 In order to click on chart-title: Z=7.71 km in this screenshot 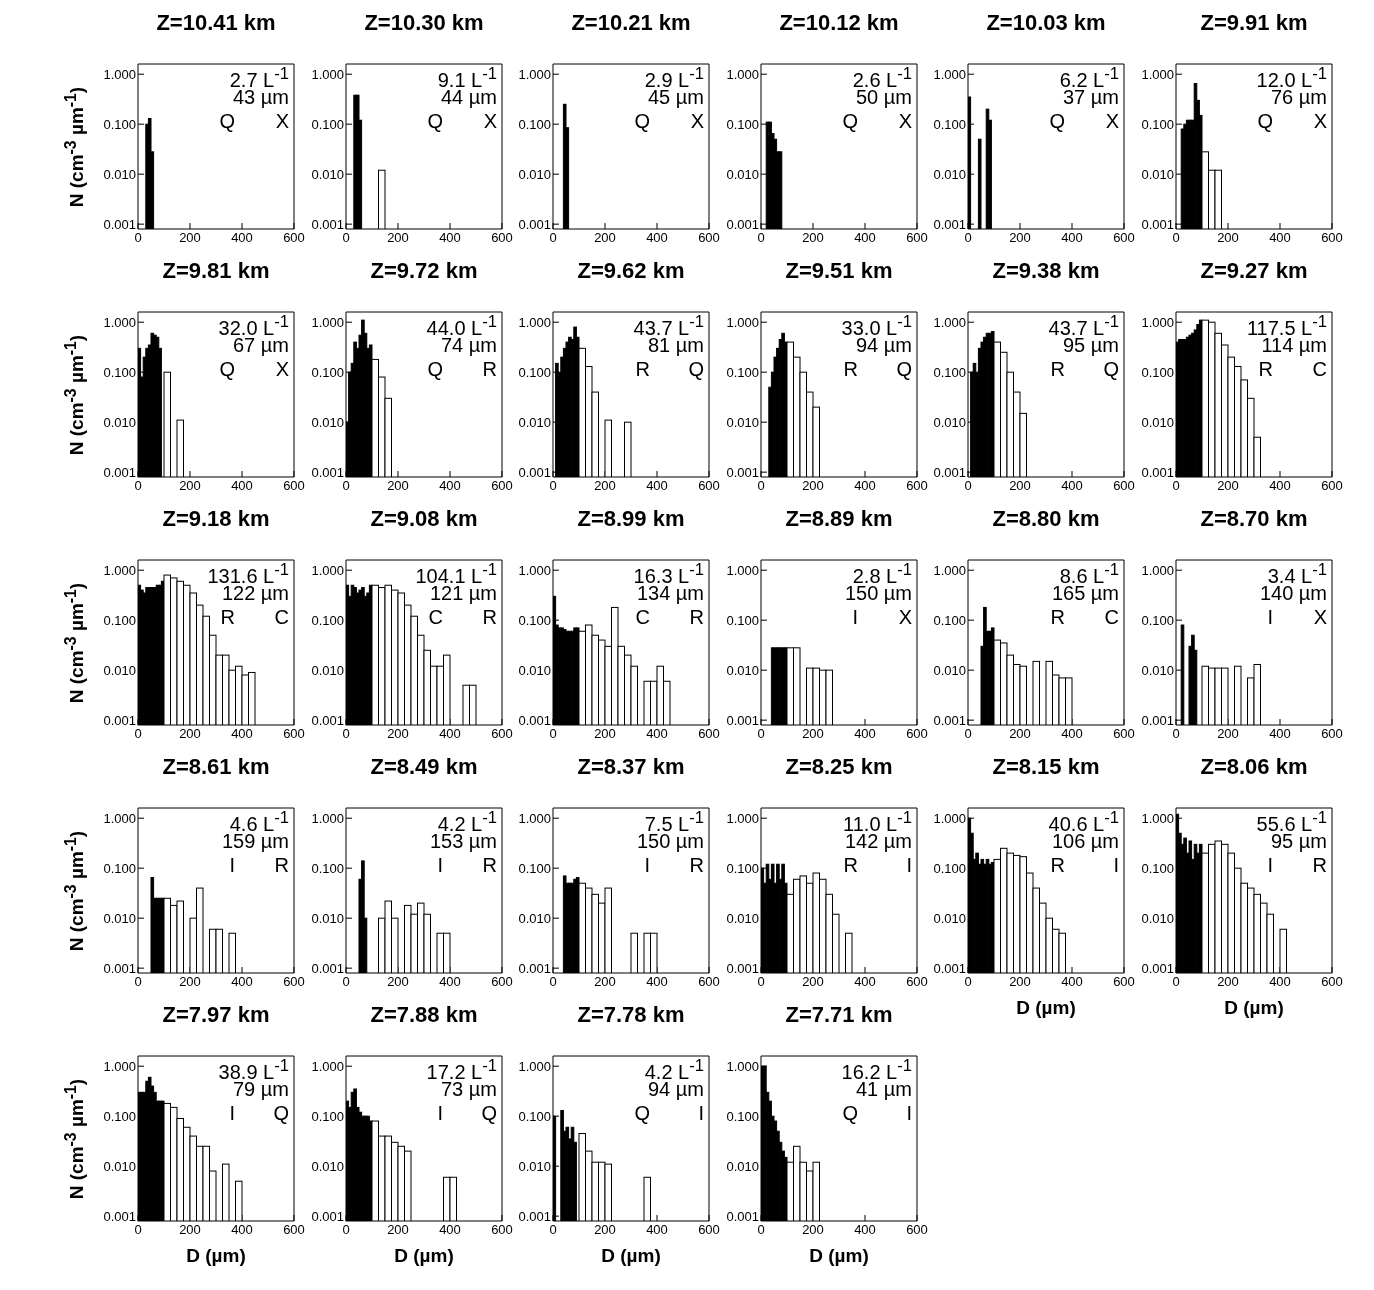, I will do `click(839, 1015)`.